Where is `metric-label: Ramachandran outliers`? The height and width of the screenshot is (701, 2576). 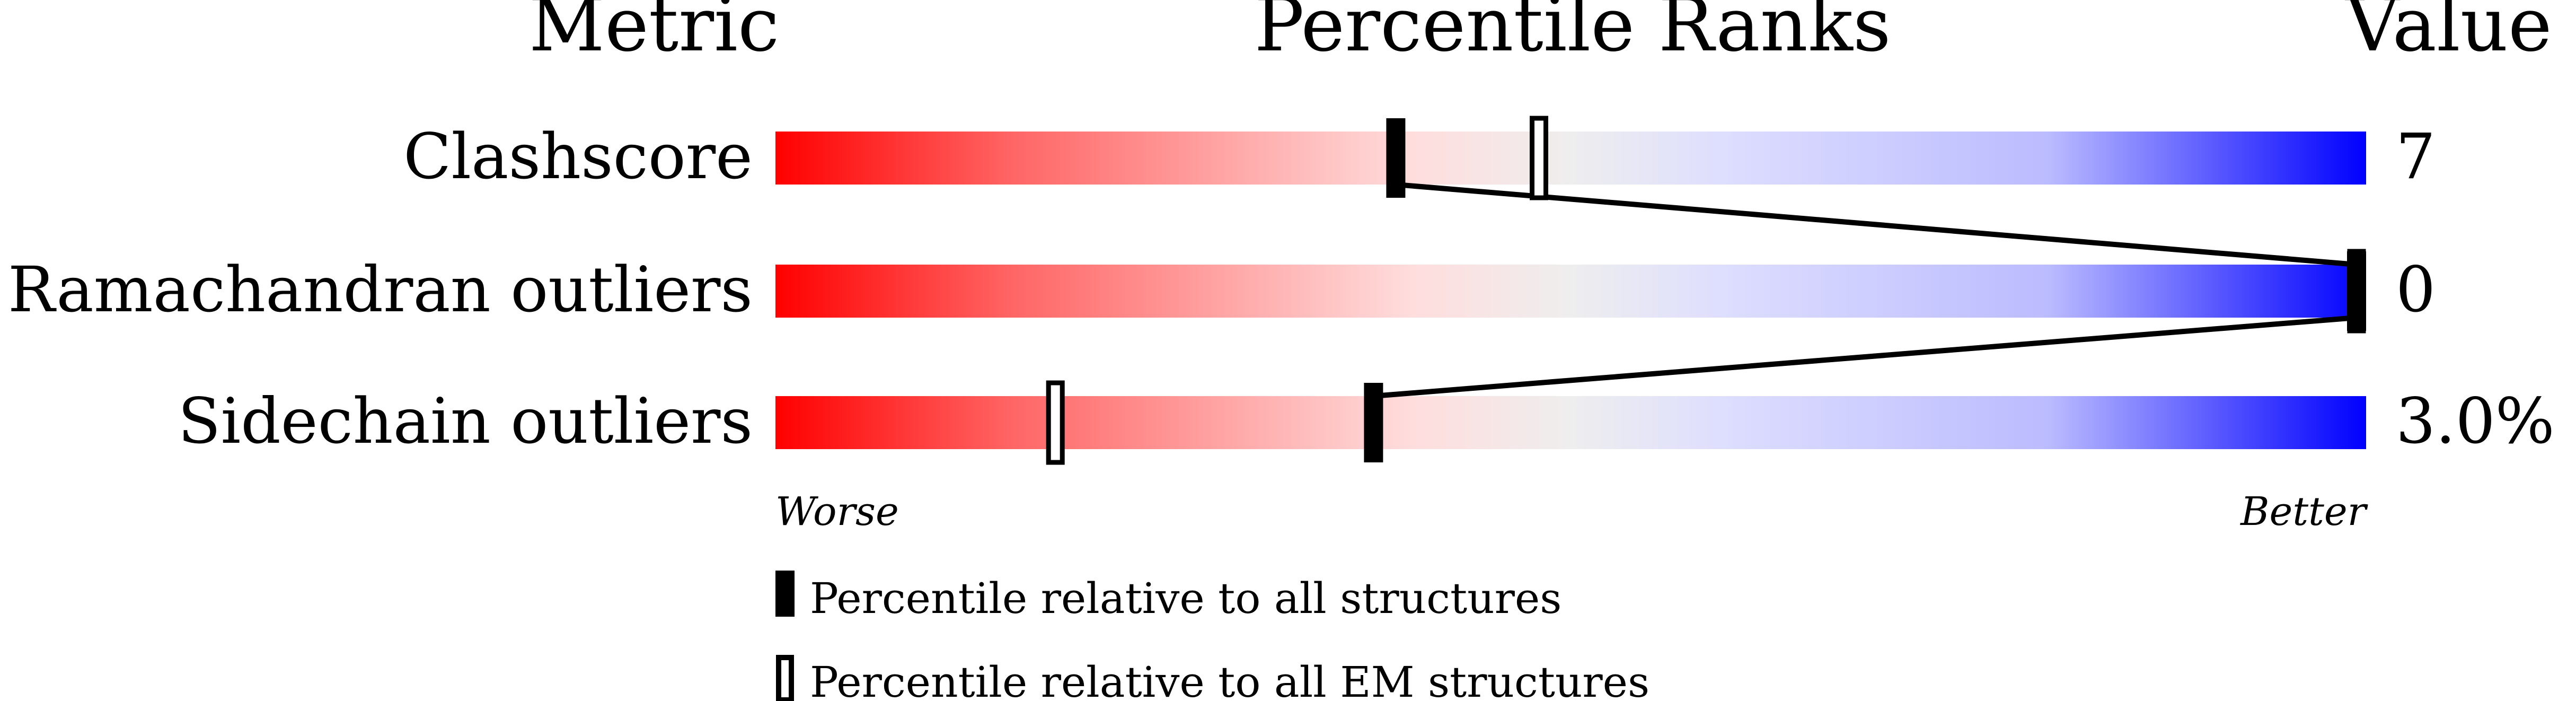
metric-label: Ramachandran outliers is located at coordinates (380, 289).